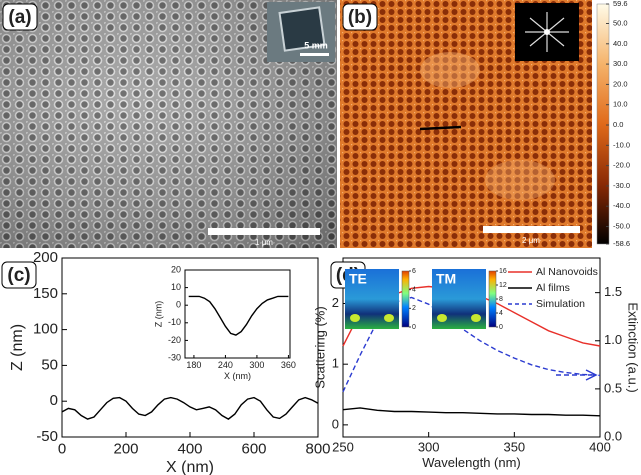 Image resolution: width=641 pixels, height=475 pixels. I want to click on legend-label: Simulation, so click(560, 304).